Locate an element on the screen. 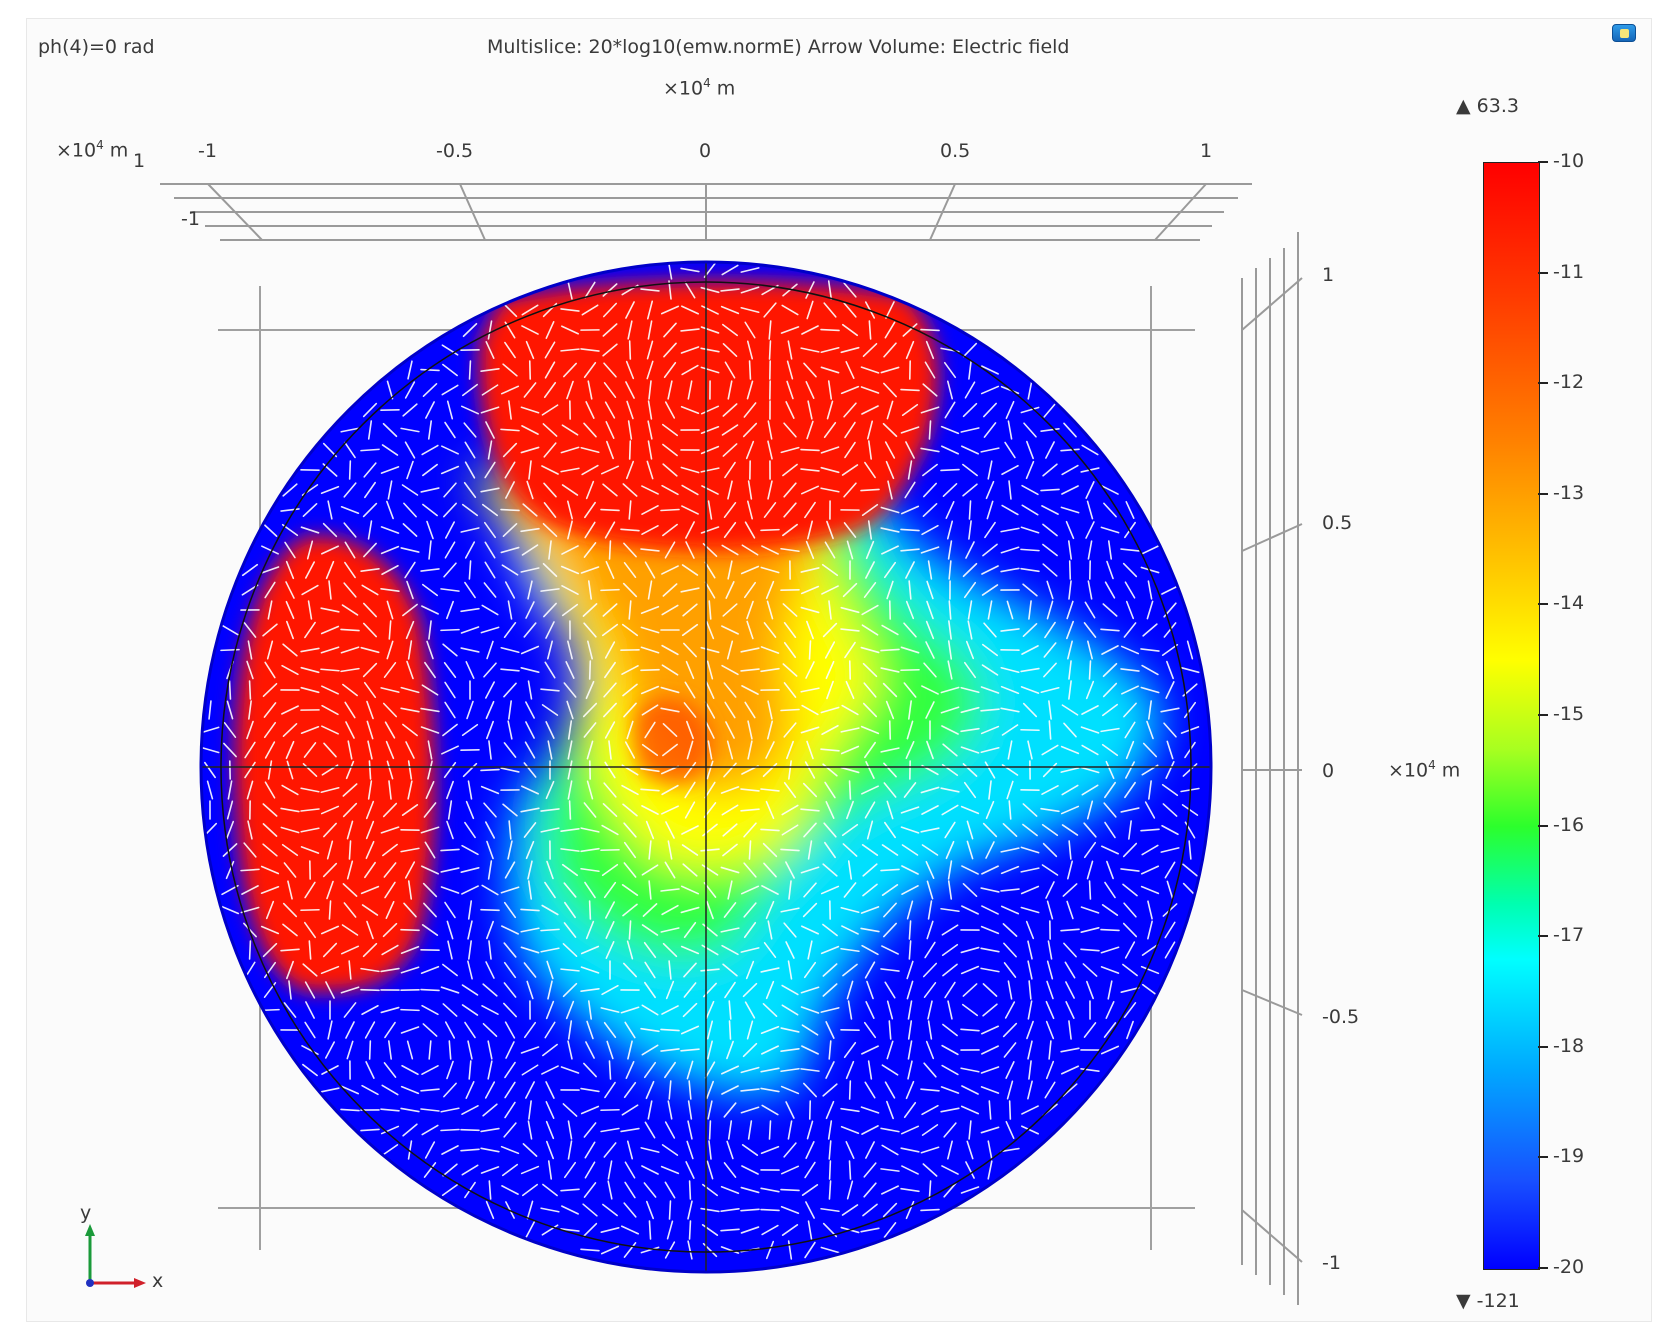  colorbar-tick-label: -11 is located at coordinates (1569, 271).